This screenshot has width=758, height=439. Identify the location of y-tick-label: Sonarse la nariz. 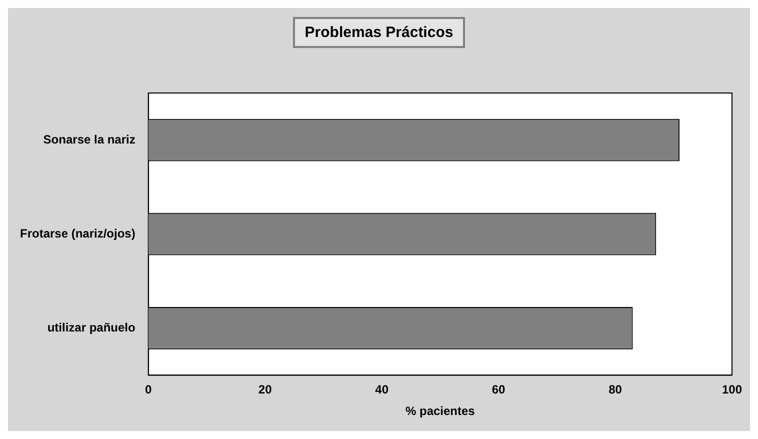
(89, 139).